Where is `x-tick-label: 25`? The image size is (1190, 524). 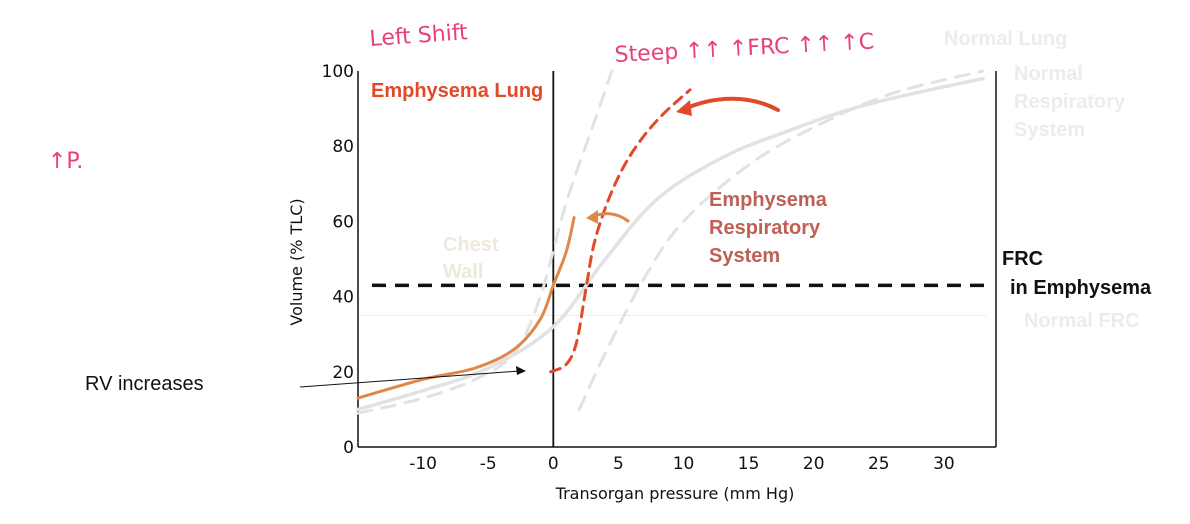
x-tick-label: 25 is located at coordinates (879, 464).